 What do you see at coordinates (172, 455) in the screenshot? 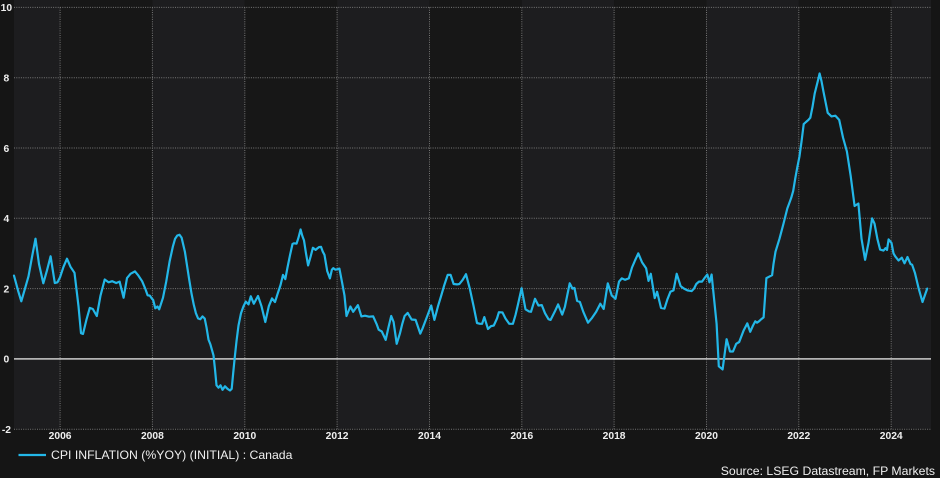
I see `svg-text:CPI INFLATION (%YOY) (INITIAL): CPI INFLATION (%YOY) (INITIAL) : Canada` at bounding box center [172, 455].